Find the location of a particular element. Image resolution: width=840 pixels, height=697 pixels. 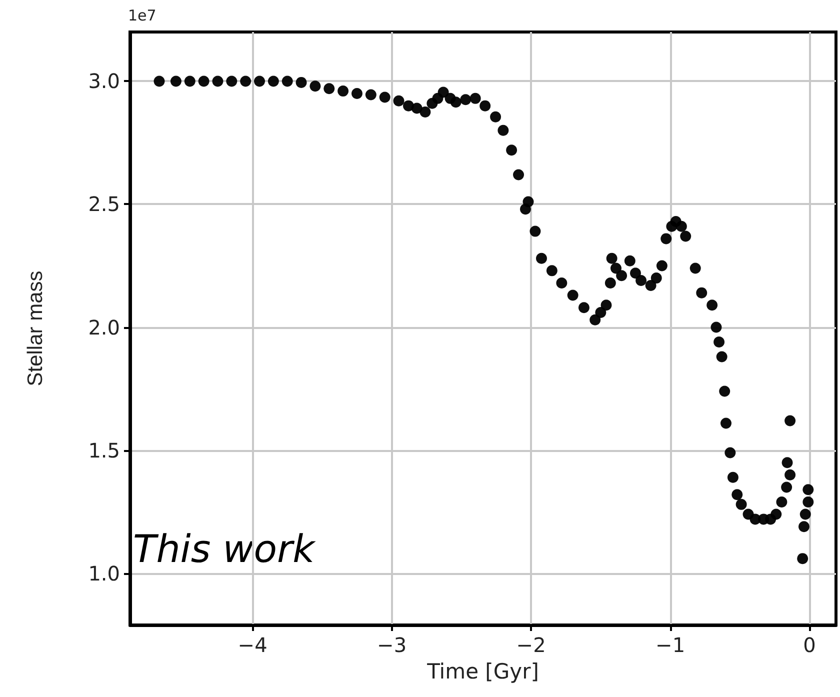

x-tick-label: −3 is located at coordinates (392, 645).